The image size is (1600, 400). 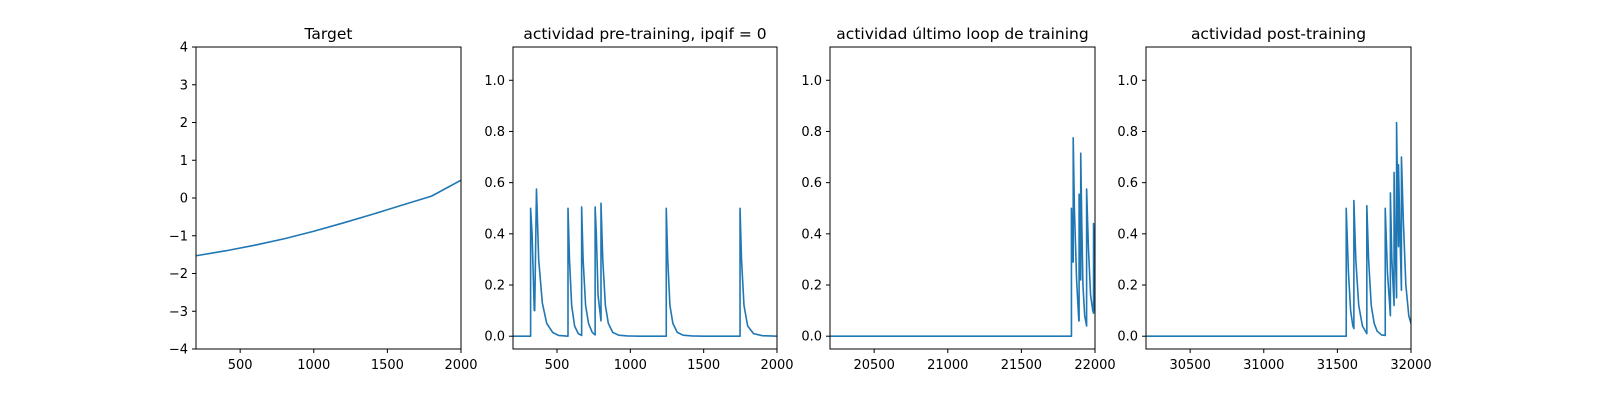 I want to click on x-tick-label: 21000, so click(x=947, y=365).